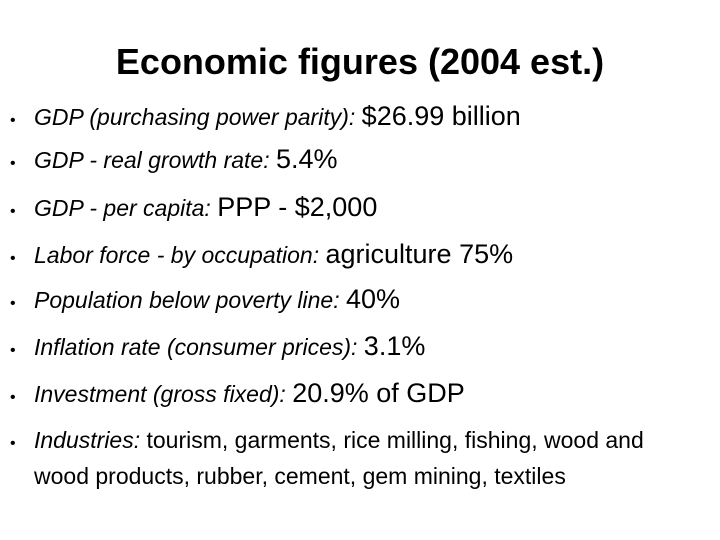 This screenshot has width=720, height=540. Describe the element at coordinates (297, 207) in the screenshot. I see `bullet-value: PPP - $2,000` at that location.